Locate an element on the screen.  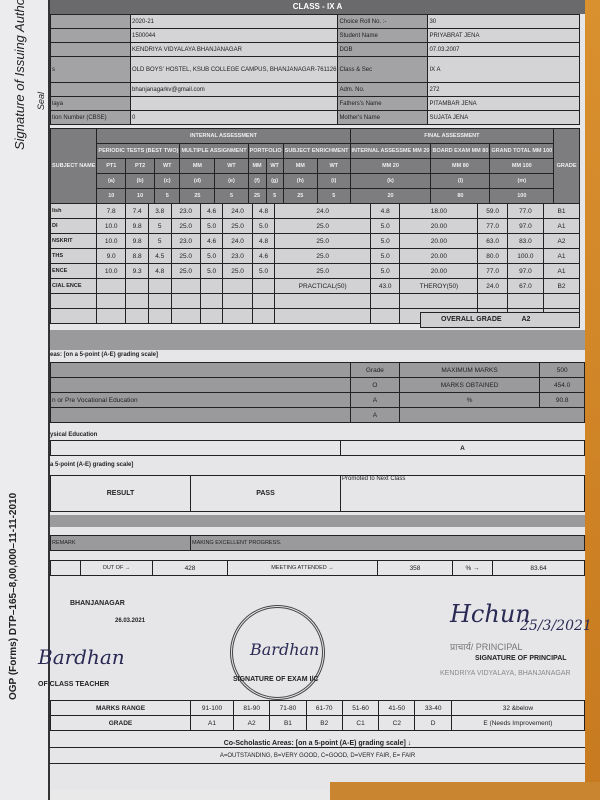
info-row: 1500044 Student Name PRIYABRAT JENA is located at coordinates (315, 35).